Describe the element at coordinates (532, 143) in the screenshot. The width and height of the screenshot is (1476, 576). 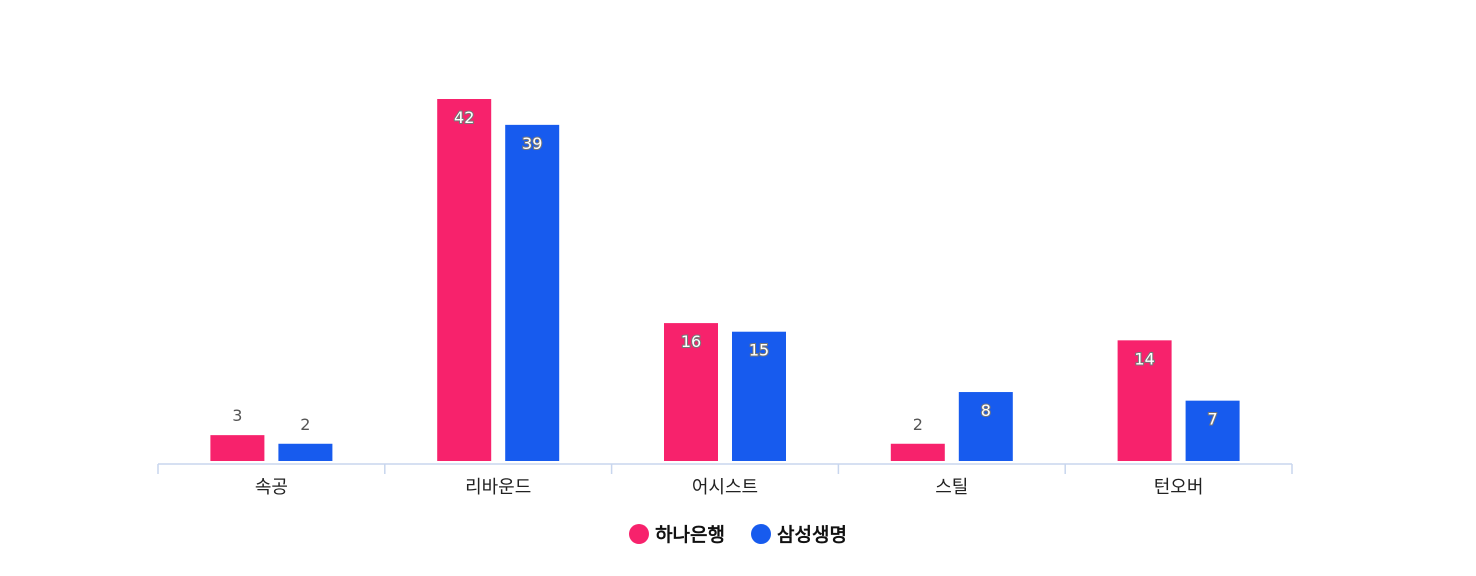
I see `data-label: 39` at that location.